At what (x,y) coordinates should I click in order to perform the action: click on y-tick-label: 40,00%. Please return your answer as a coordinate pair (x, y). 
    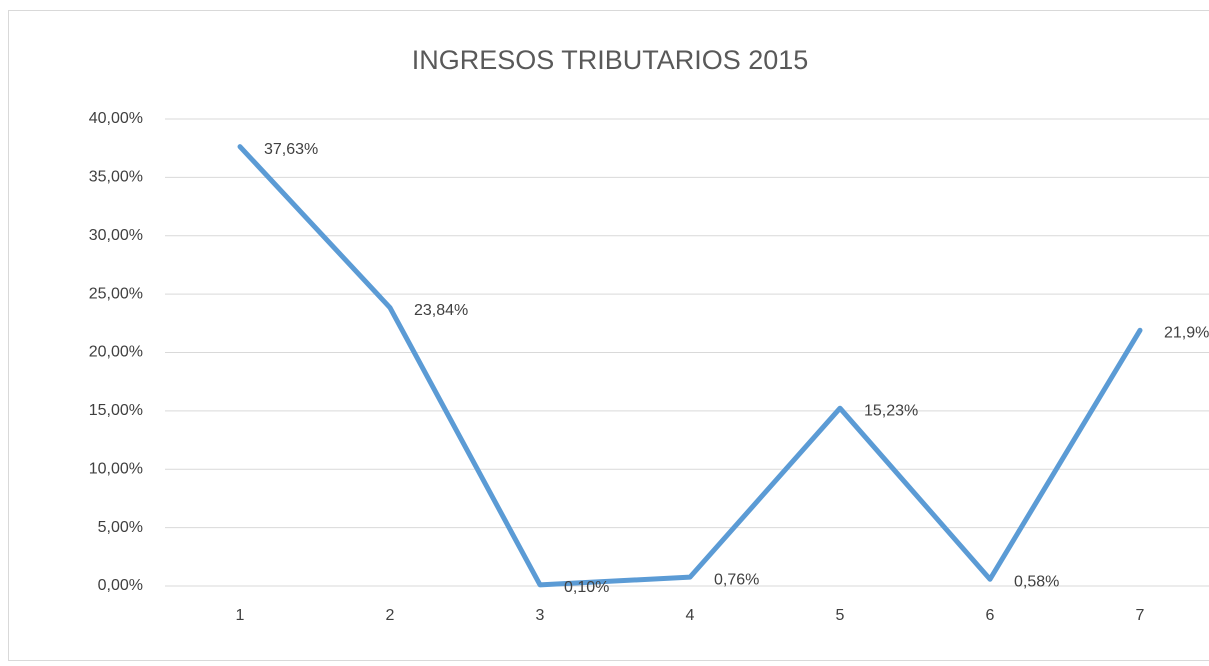
    Looking at the image, I should click on (116, 118).